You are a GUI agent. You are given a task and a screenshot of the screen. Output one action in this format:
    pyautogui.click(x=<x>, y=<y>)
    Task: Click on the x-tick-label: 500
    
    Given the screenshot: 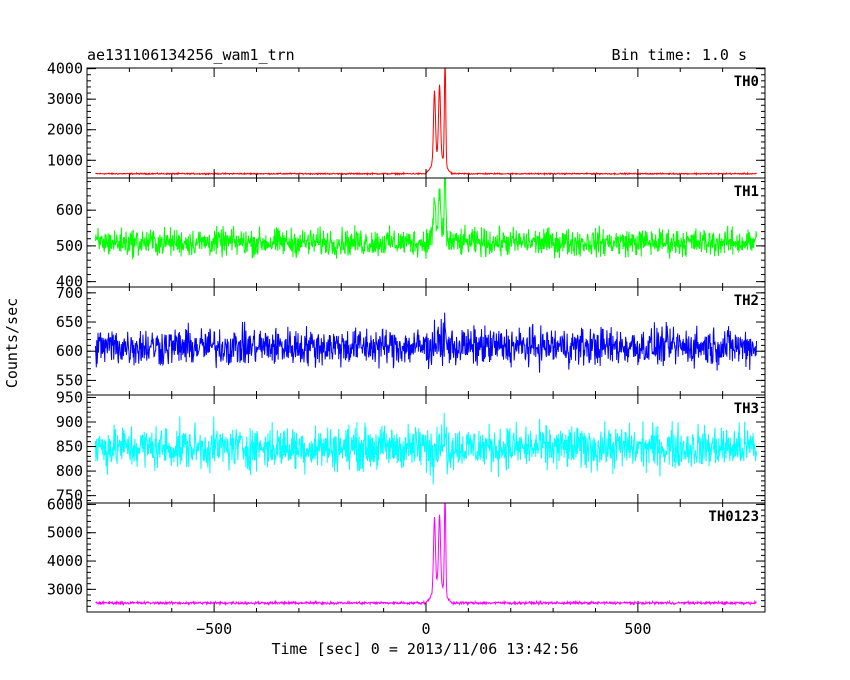 What is the action you would take?
    pyautogui.click(x=637, y=629)
    